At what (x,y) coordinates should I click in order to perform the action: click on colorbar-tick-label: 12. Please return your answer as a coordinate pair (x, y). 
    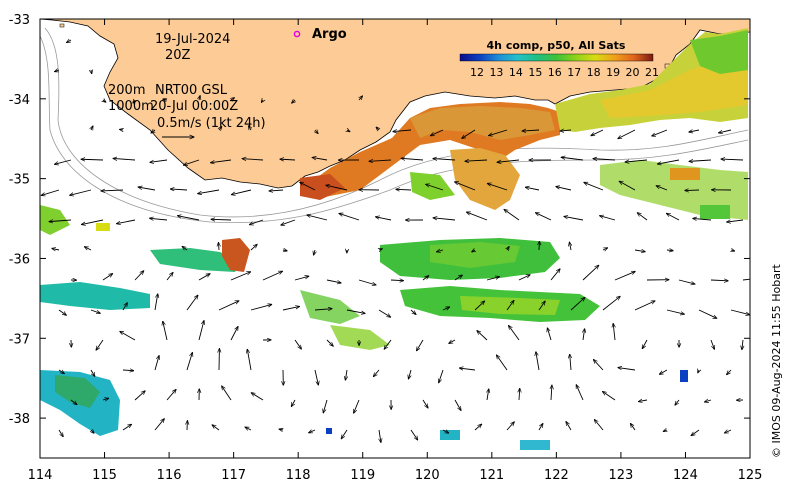
    Looking at the image, I should click on (477, 72).